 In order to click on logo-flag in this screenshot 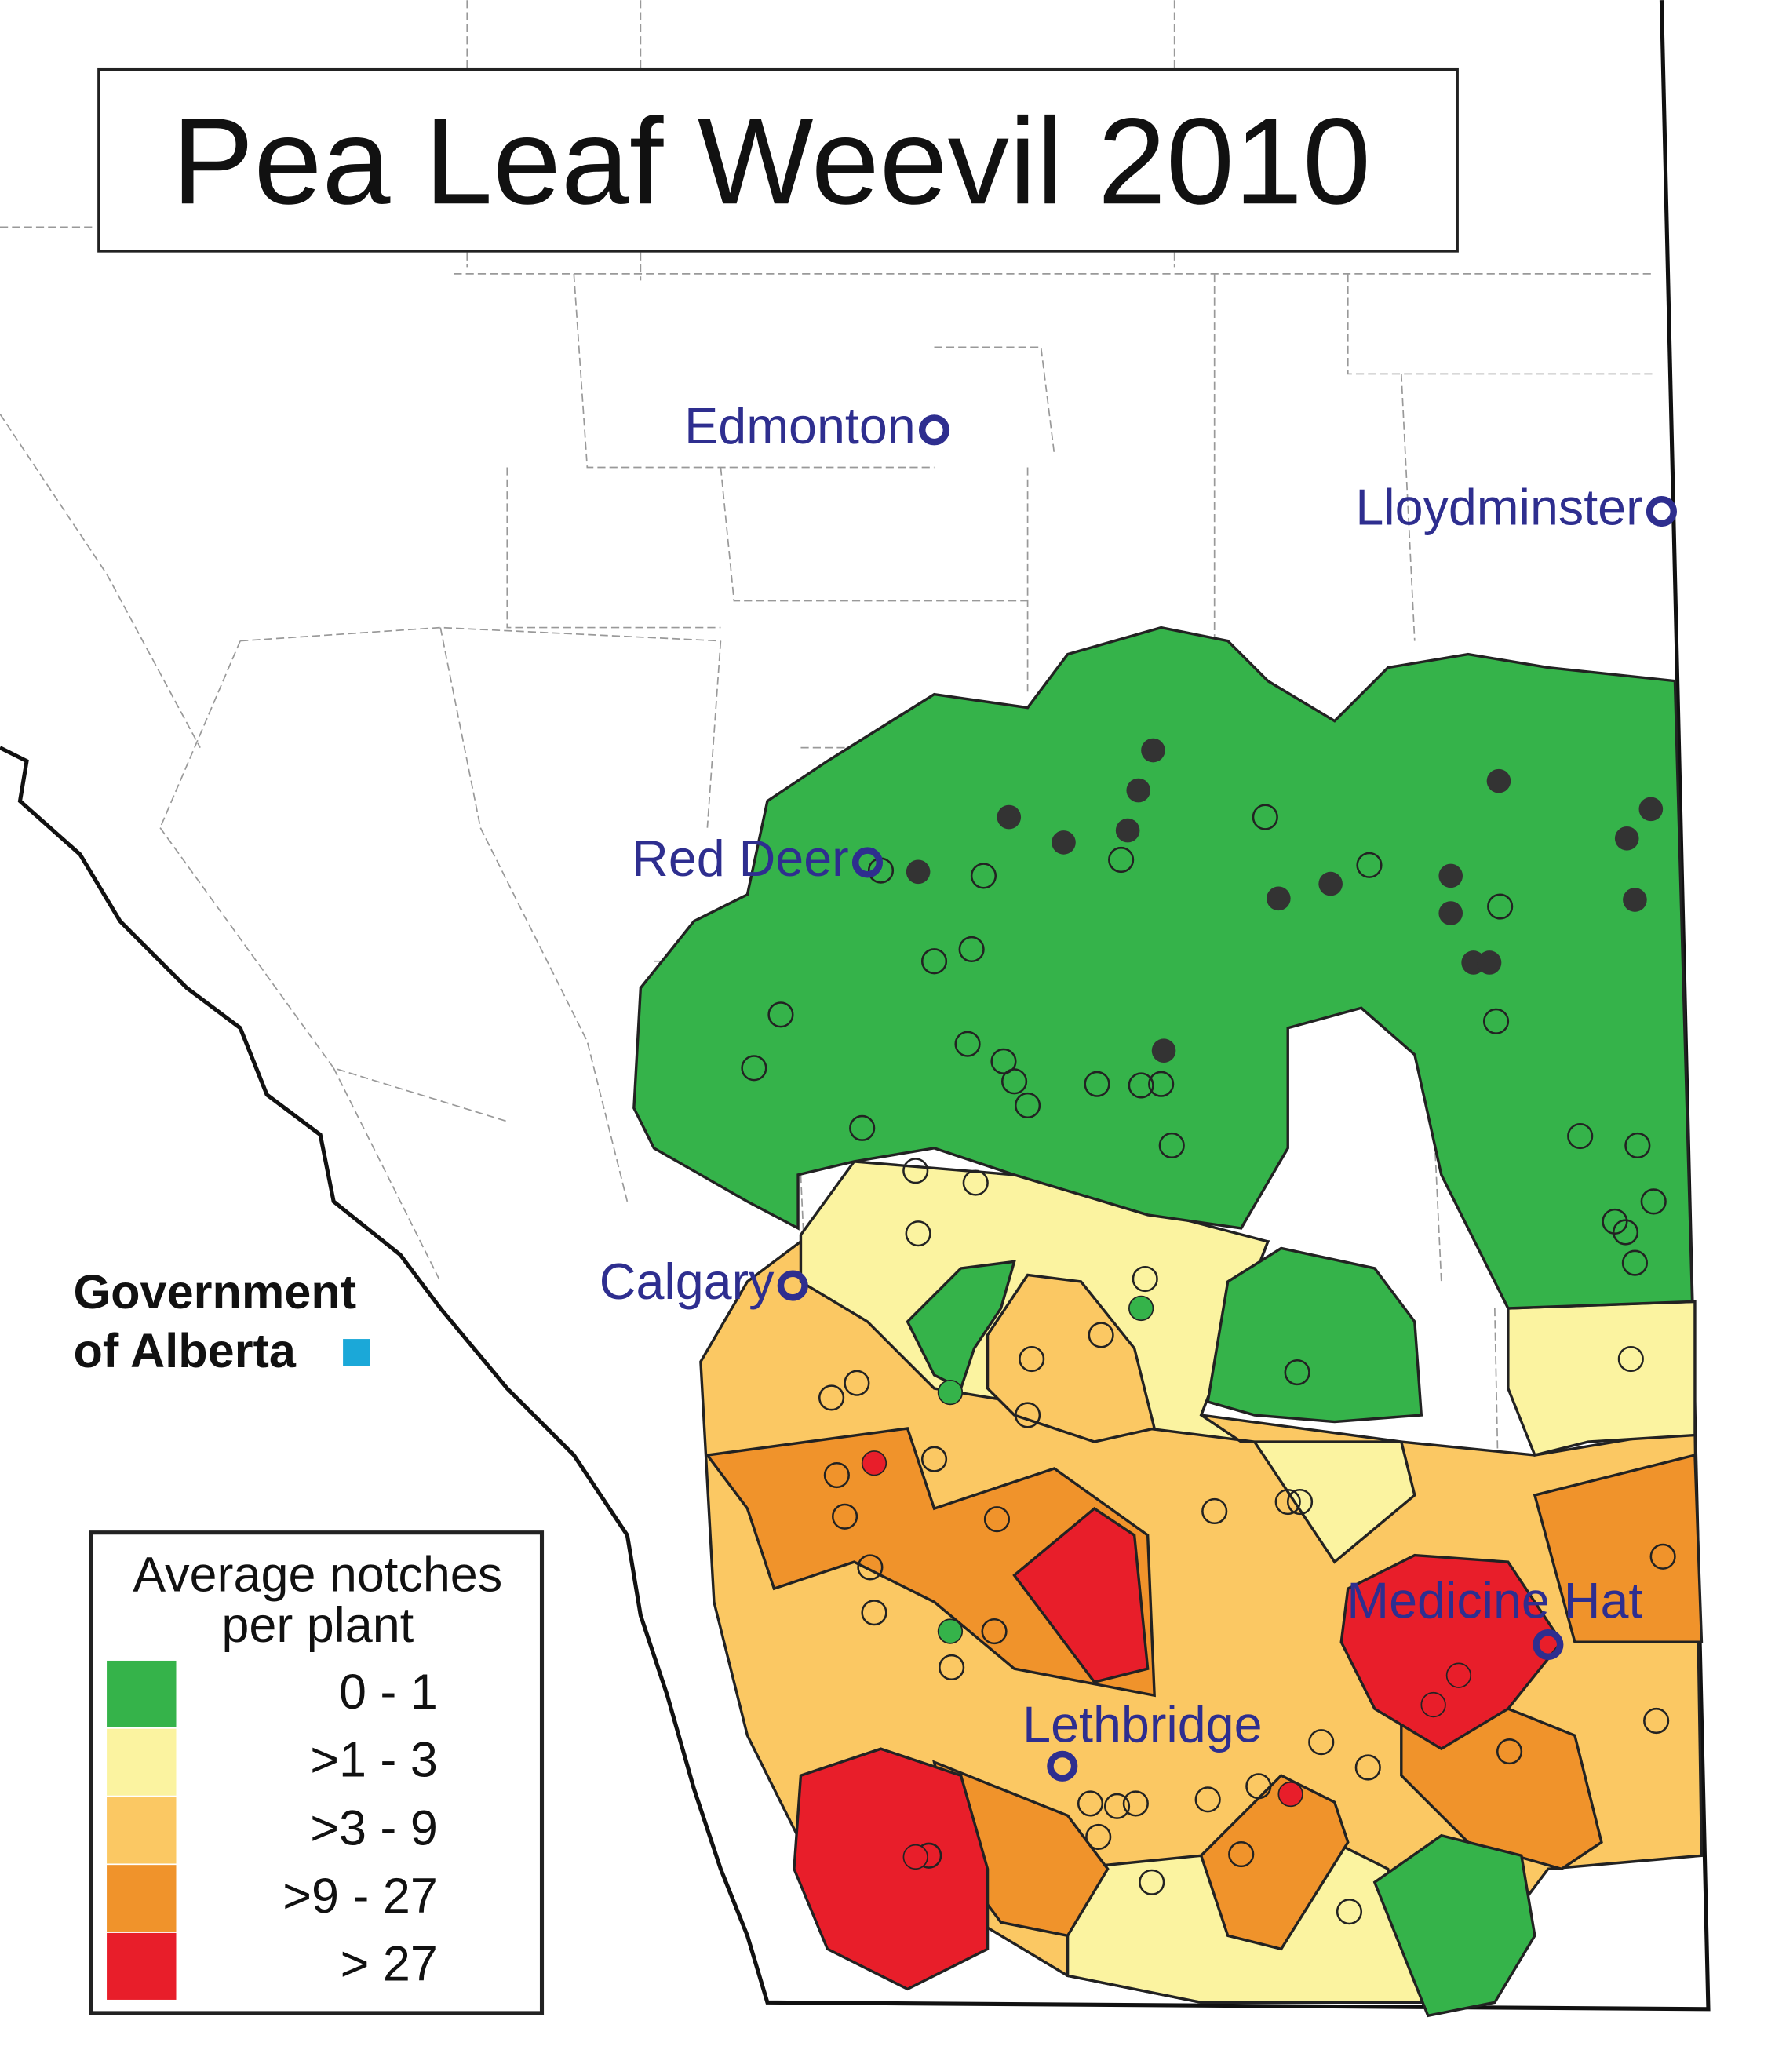, I will do `click(357, 1352)`.